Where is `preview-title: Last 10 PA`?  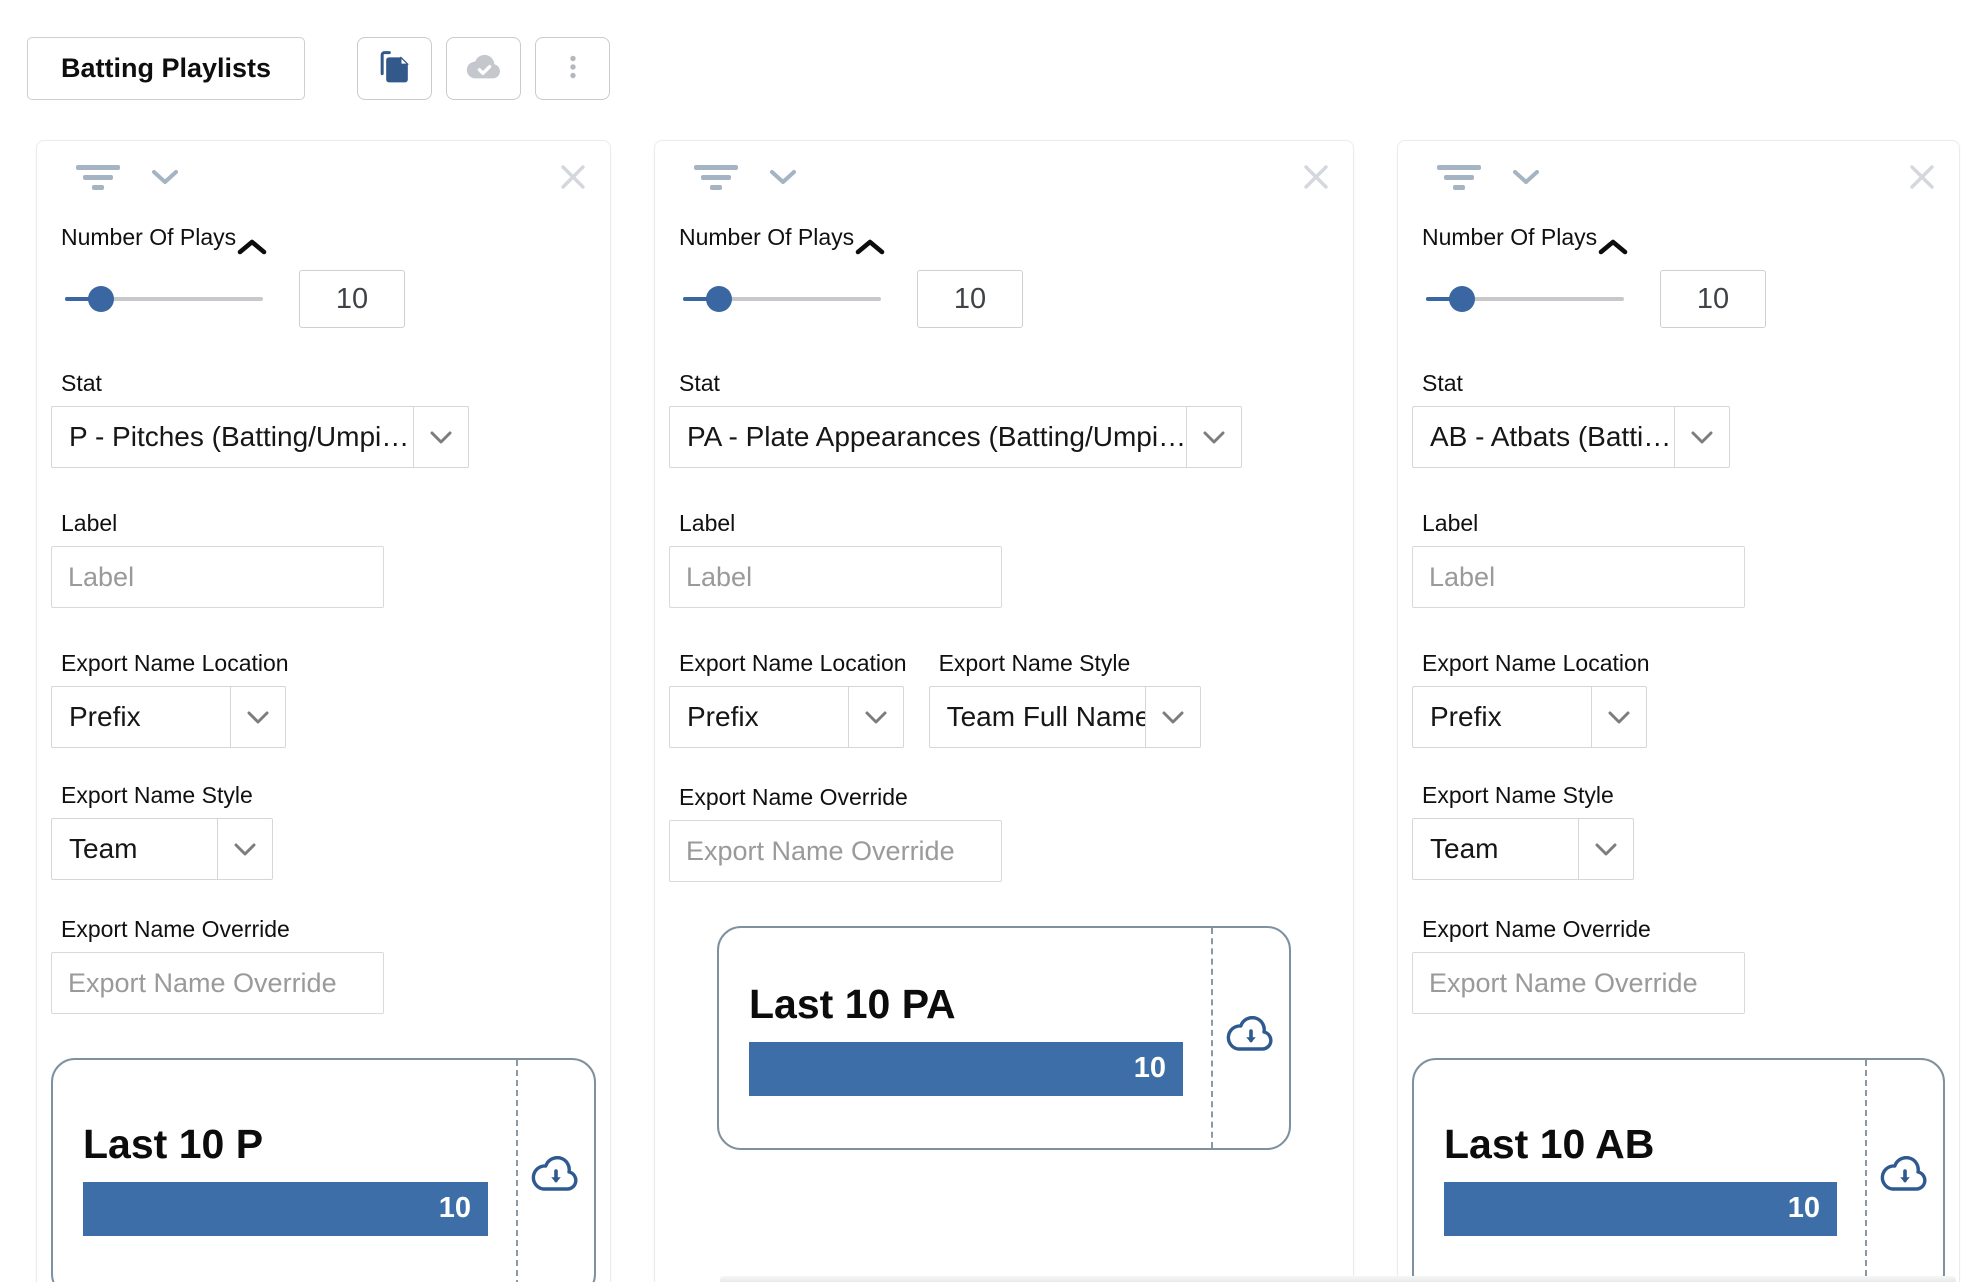 preview-title: Last 10 PA is located at coordinates (852, 1003).